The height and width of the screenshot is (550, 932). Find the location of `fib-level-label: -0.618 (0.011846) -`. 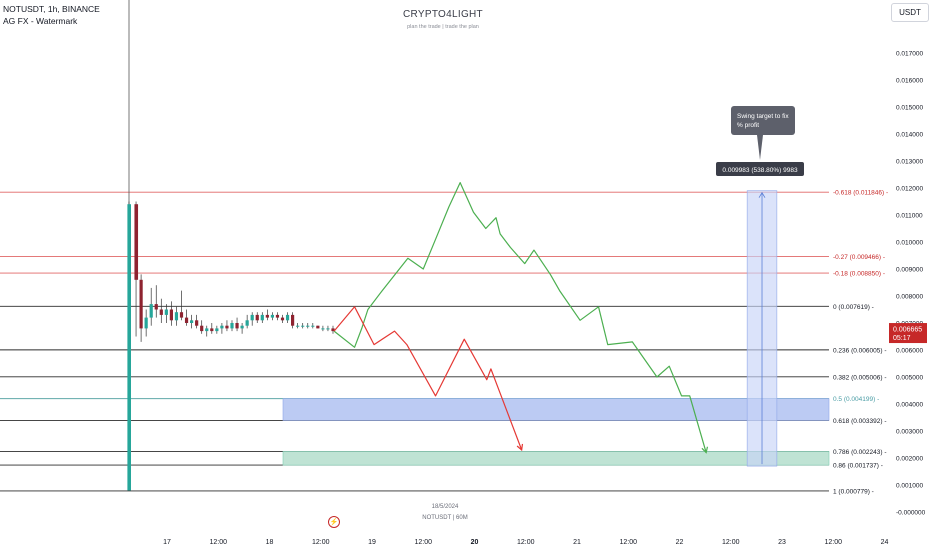

fib-level-label: -0.618 (0.011846) - is located at coordinates (860, 193).